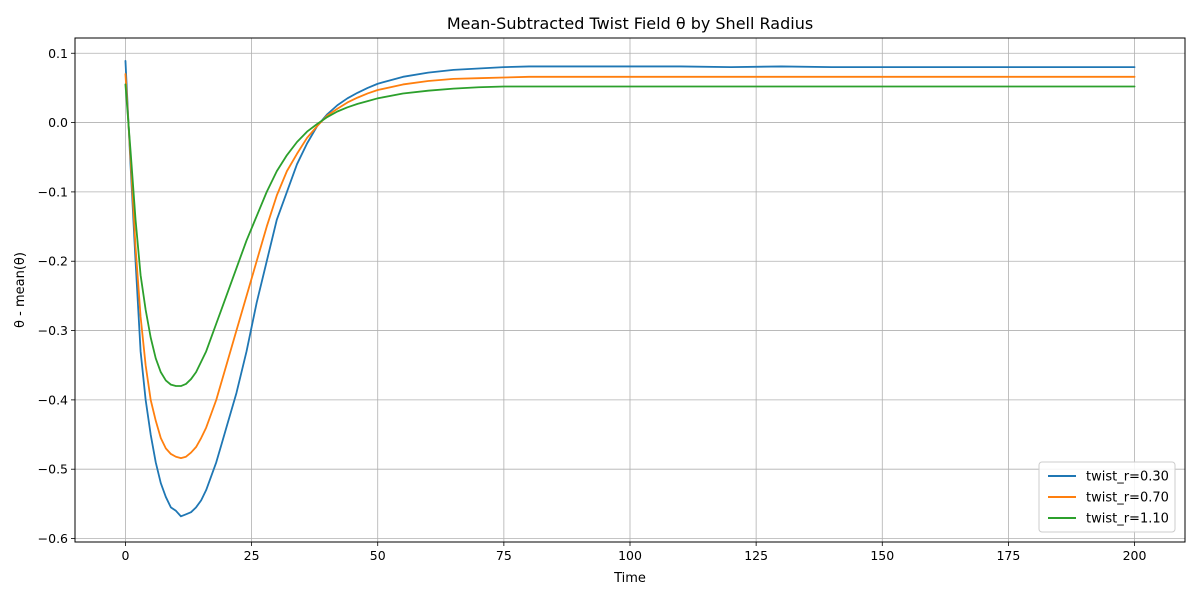 The width and height of the screenshot is (1200, 600). What do you see at coordinates (58, 122) in the screenshot?
I see `y-tick-label: 0.0` at bounding box center [58, 122].